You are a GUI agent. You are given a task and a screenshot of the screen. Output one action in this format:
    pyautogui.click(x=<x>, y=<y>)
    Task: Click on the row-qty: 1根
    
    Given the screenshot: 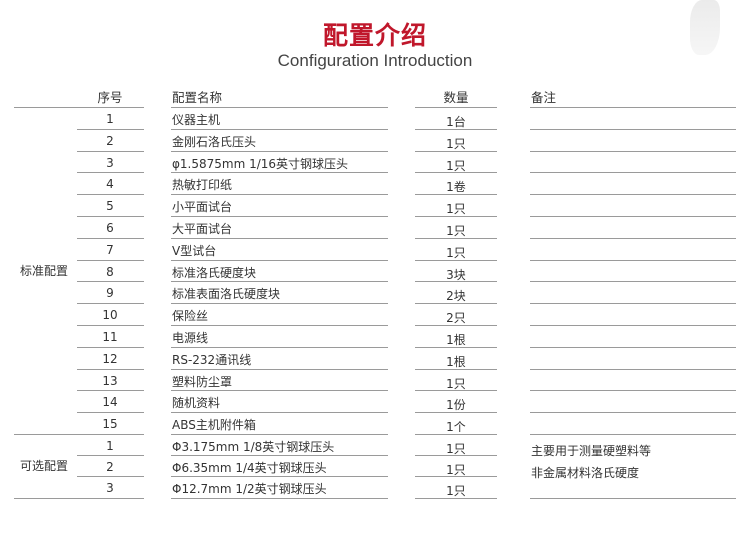 What is the action you would take?
    pyautogui.click(x=456, y=361)
    